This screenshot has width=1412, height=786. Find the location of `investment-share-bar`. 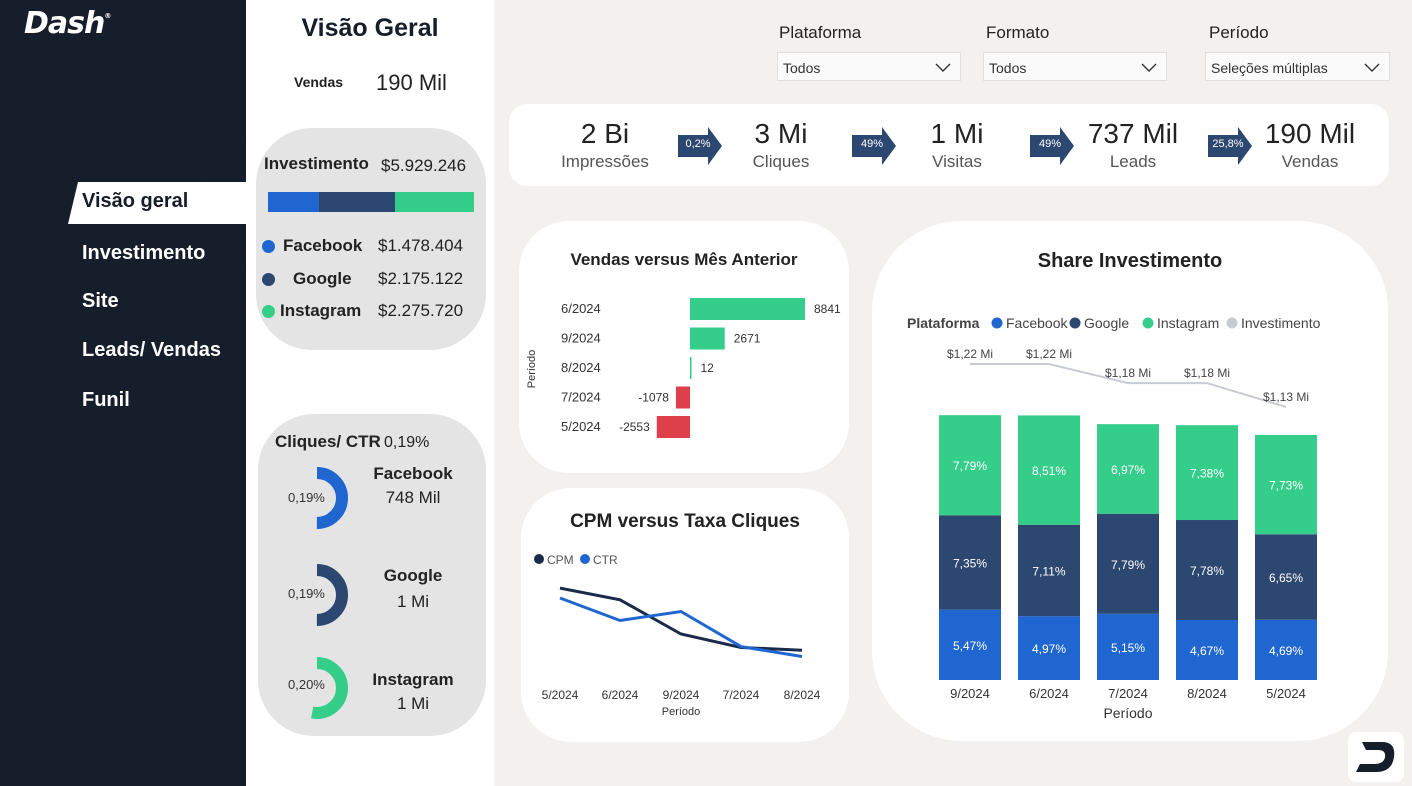

investment-share-bar is located at coordinates (371, 202).